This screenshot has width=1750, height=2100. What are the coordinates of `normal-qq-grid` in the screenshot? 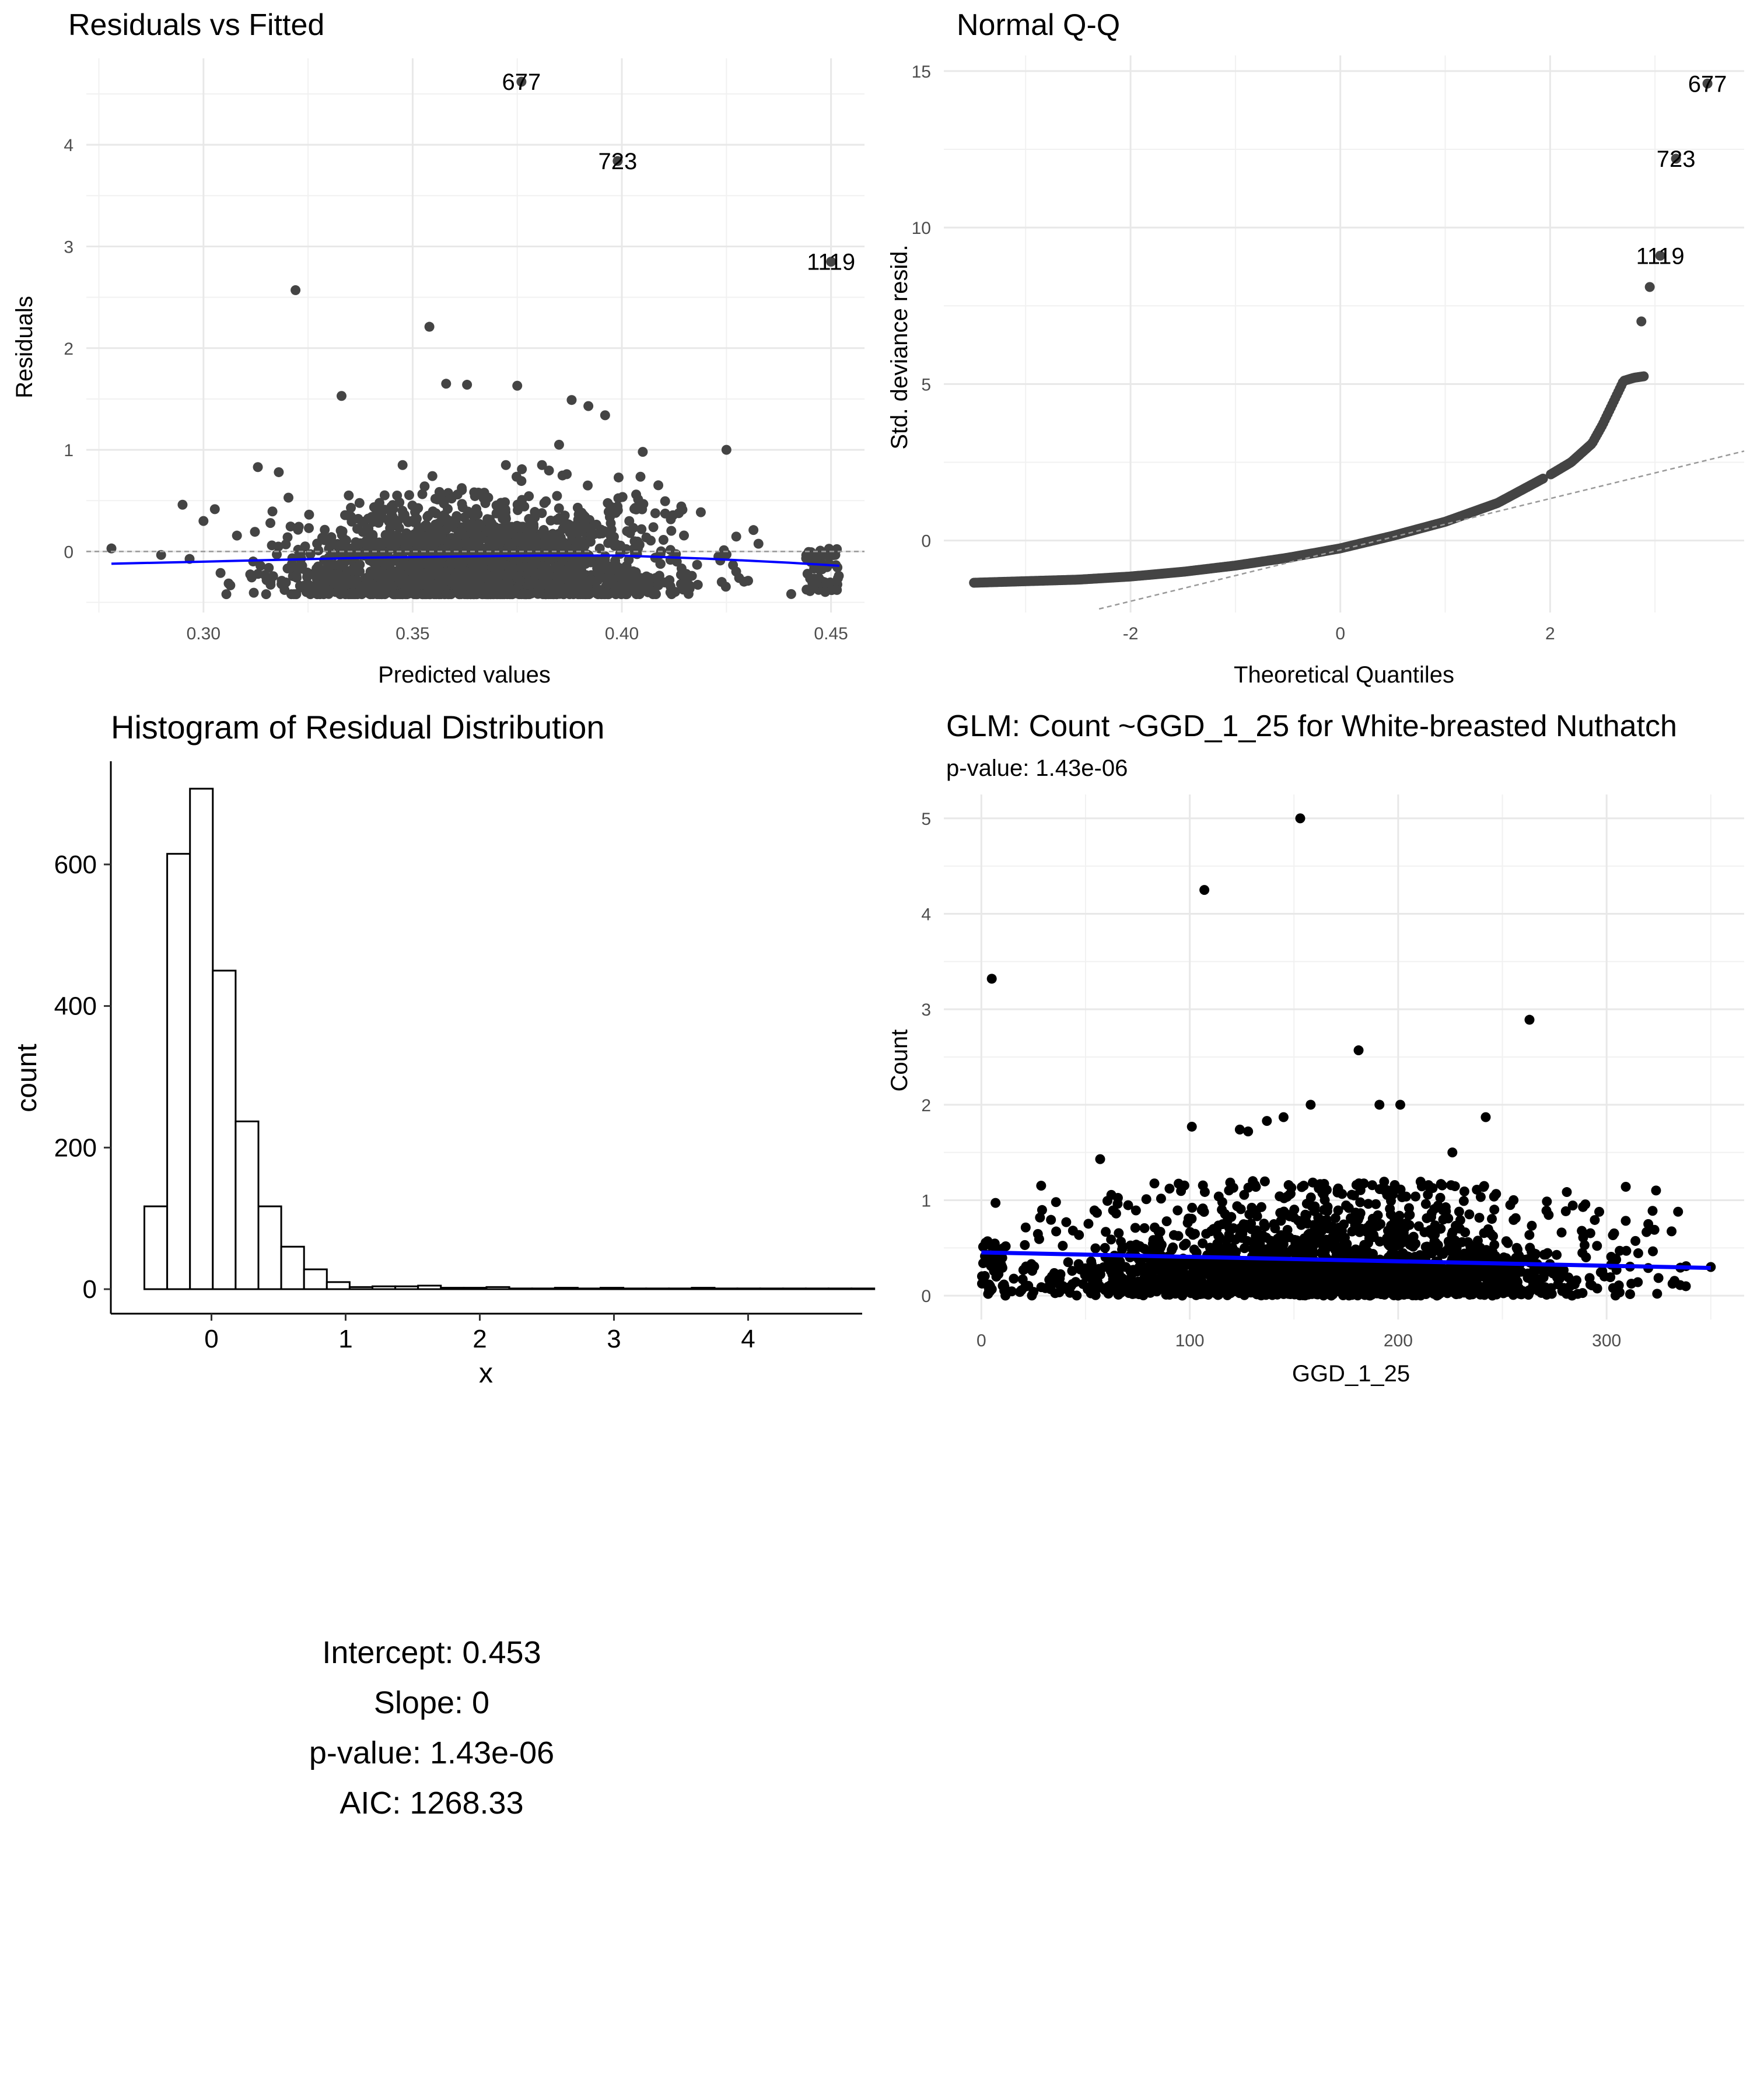 It's located at (1344, 333).